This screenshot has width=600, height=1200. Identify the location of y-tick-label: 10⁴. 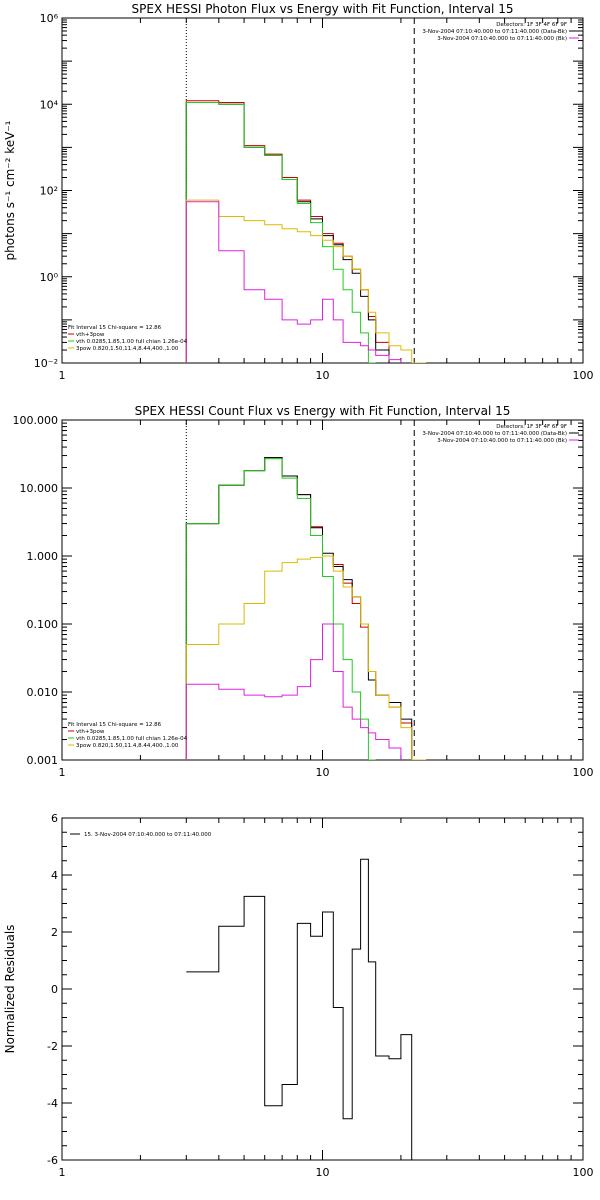
(49, 104).